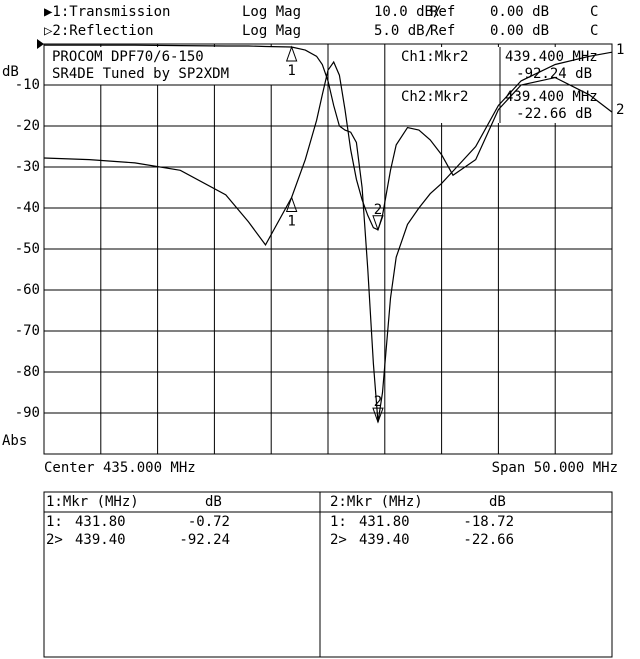 The width and height of the screenshot is (640, 659). What do you see at coordinates (27, 85) in the screenshot?
I see `y-tick-label: -10` at bounding box center [27, 85].